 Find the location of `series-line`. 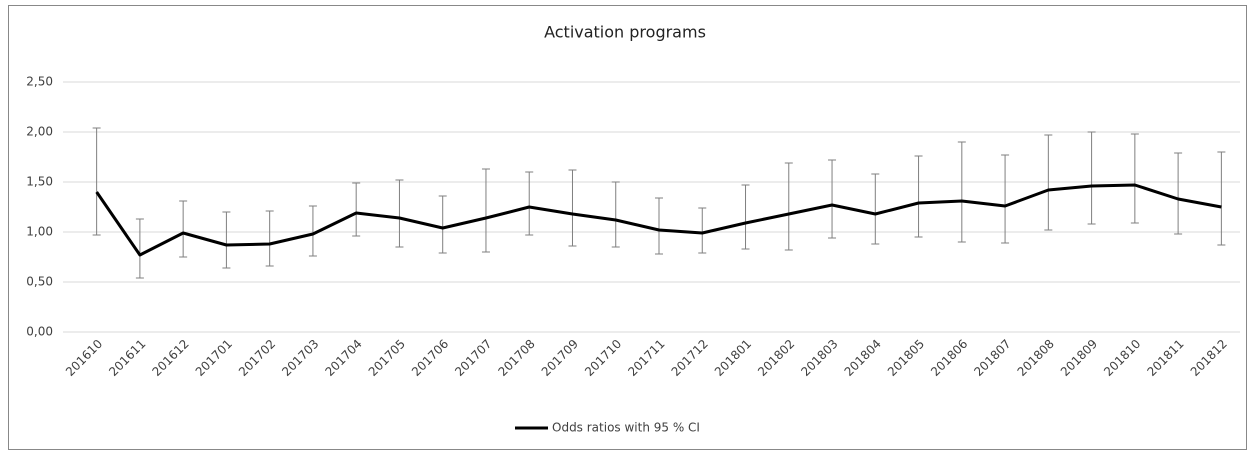

series-line is located at coordinates (658, 220).